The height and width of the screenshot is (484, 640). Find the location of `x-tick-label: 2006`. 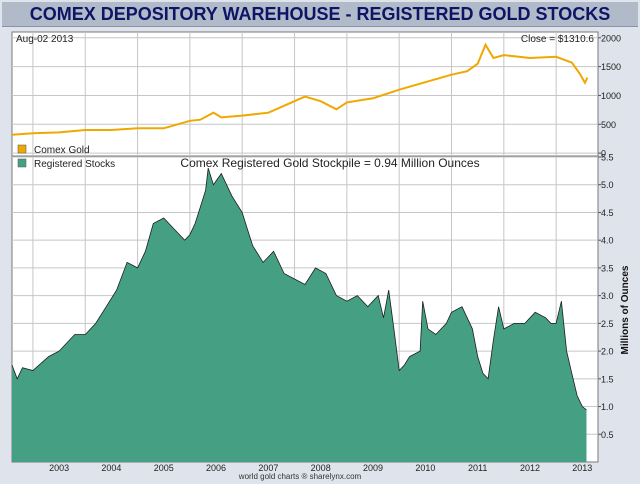

x-tick-label: 2006 is located at coordinates (216, 468).